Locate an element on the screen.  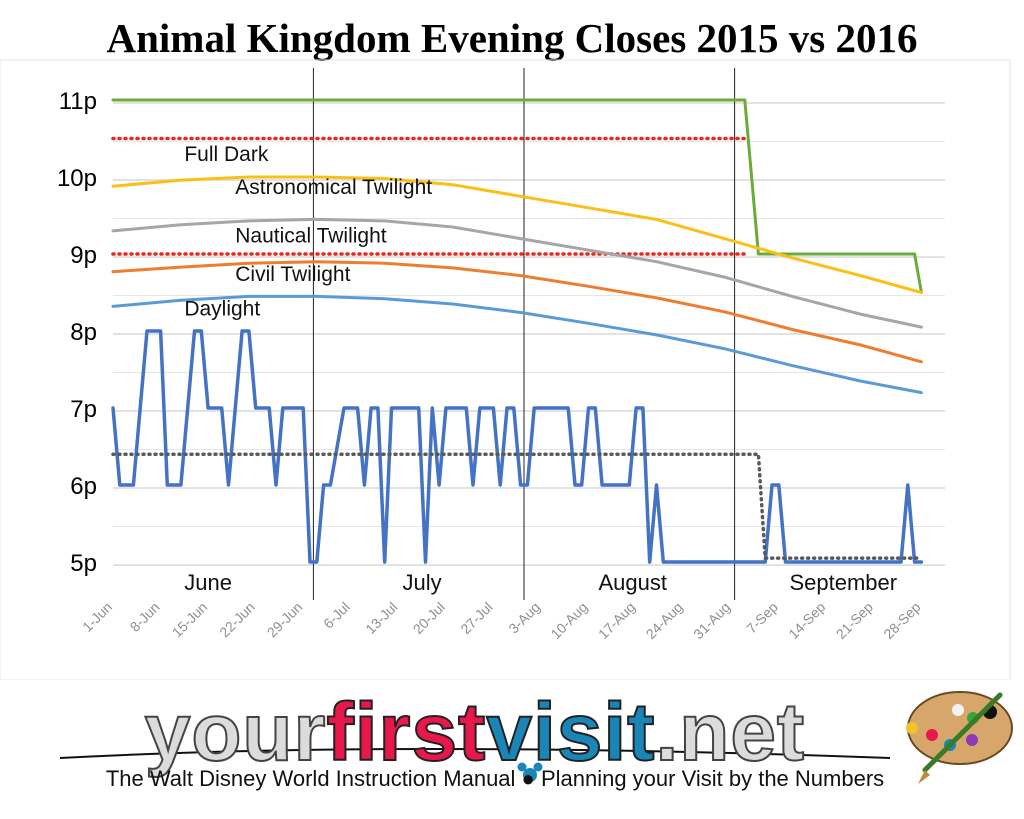
x-tick-label: 20-Jul is located at coordinates (429, 618).